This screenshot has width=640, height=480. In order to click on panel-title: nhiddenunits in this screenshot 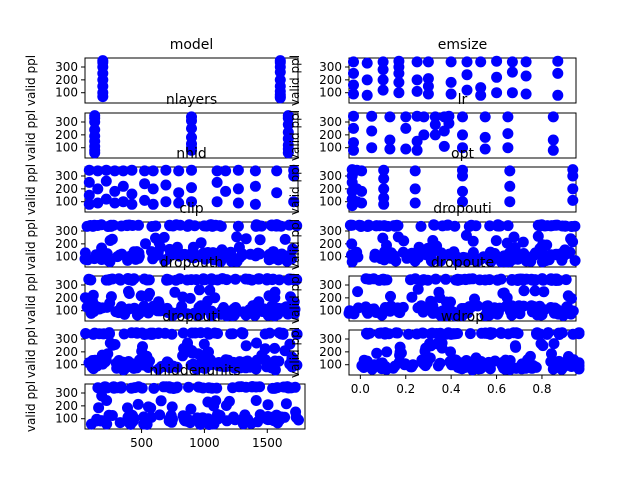, I will do `click(194, 371)`.